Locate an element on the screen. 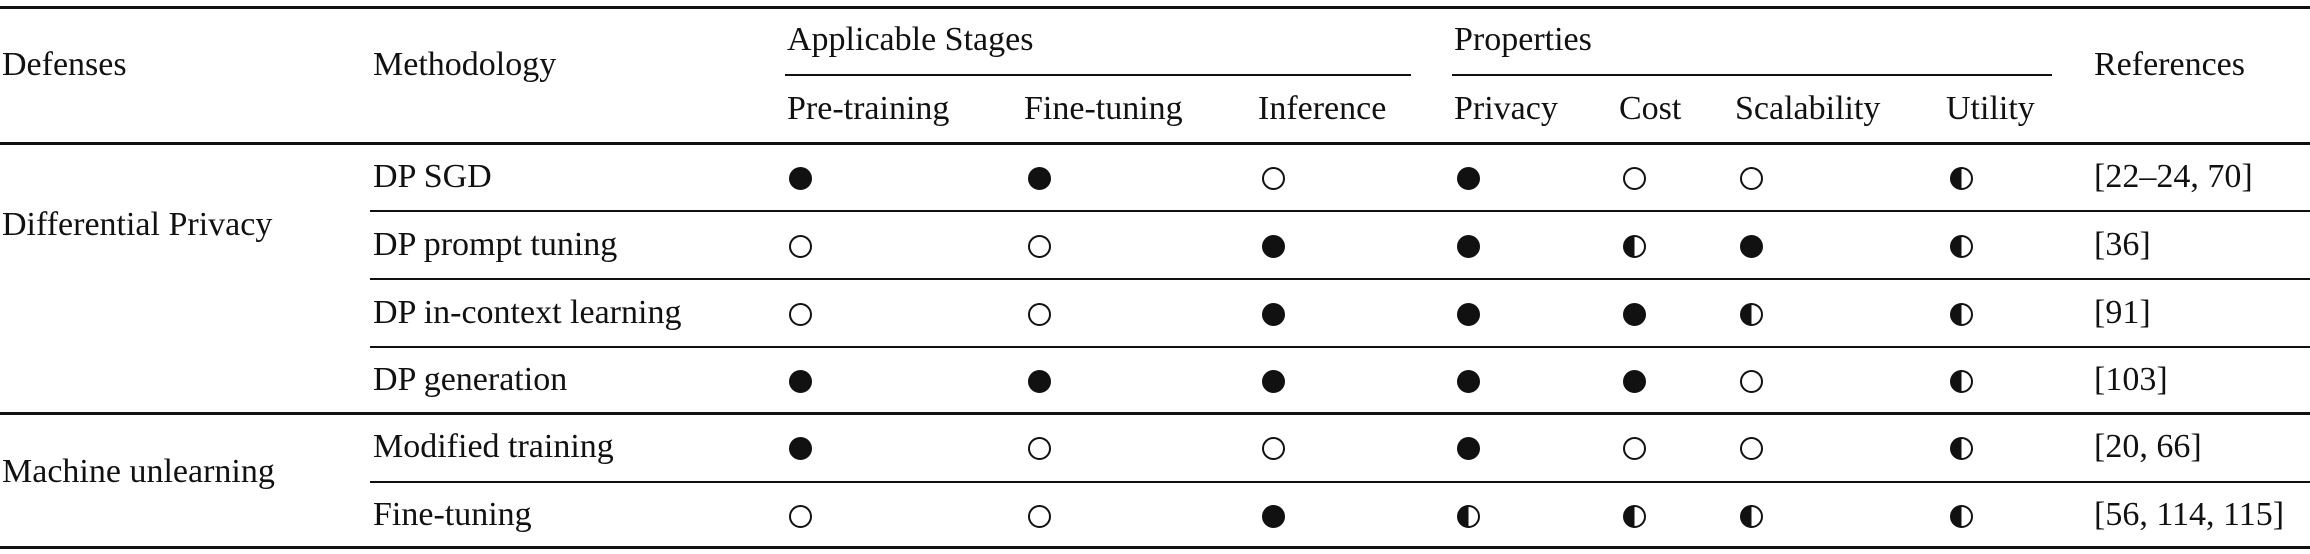 This screenshot has width=2310, height=554. header-bottom-rule is located at coordinates (1155, 143).